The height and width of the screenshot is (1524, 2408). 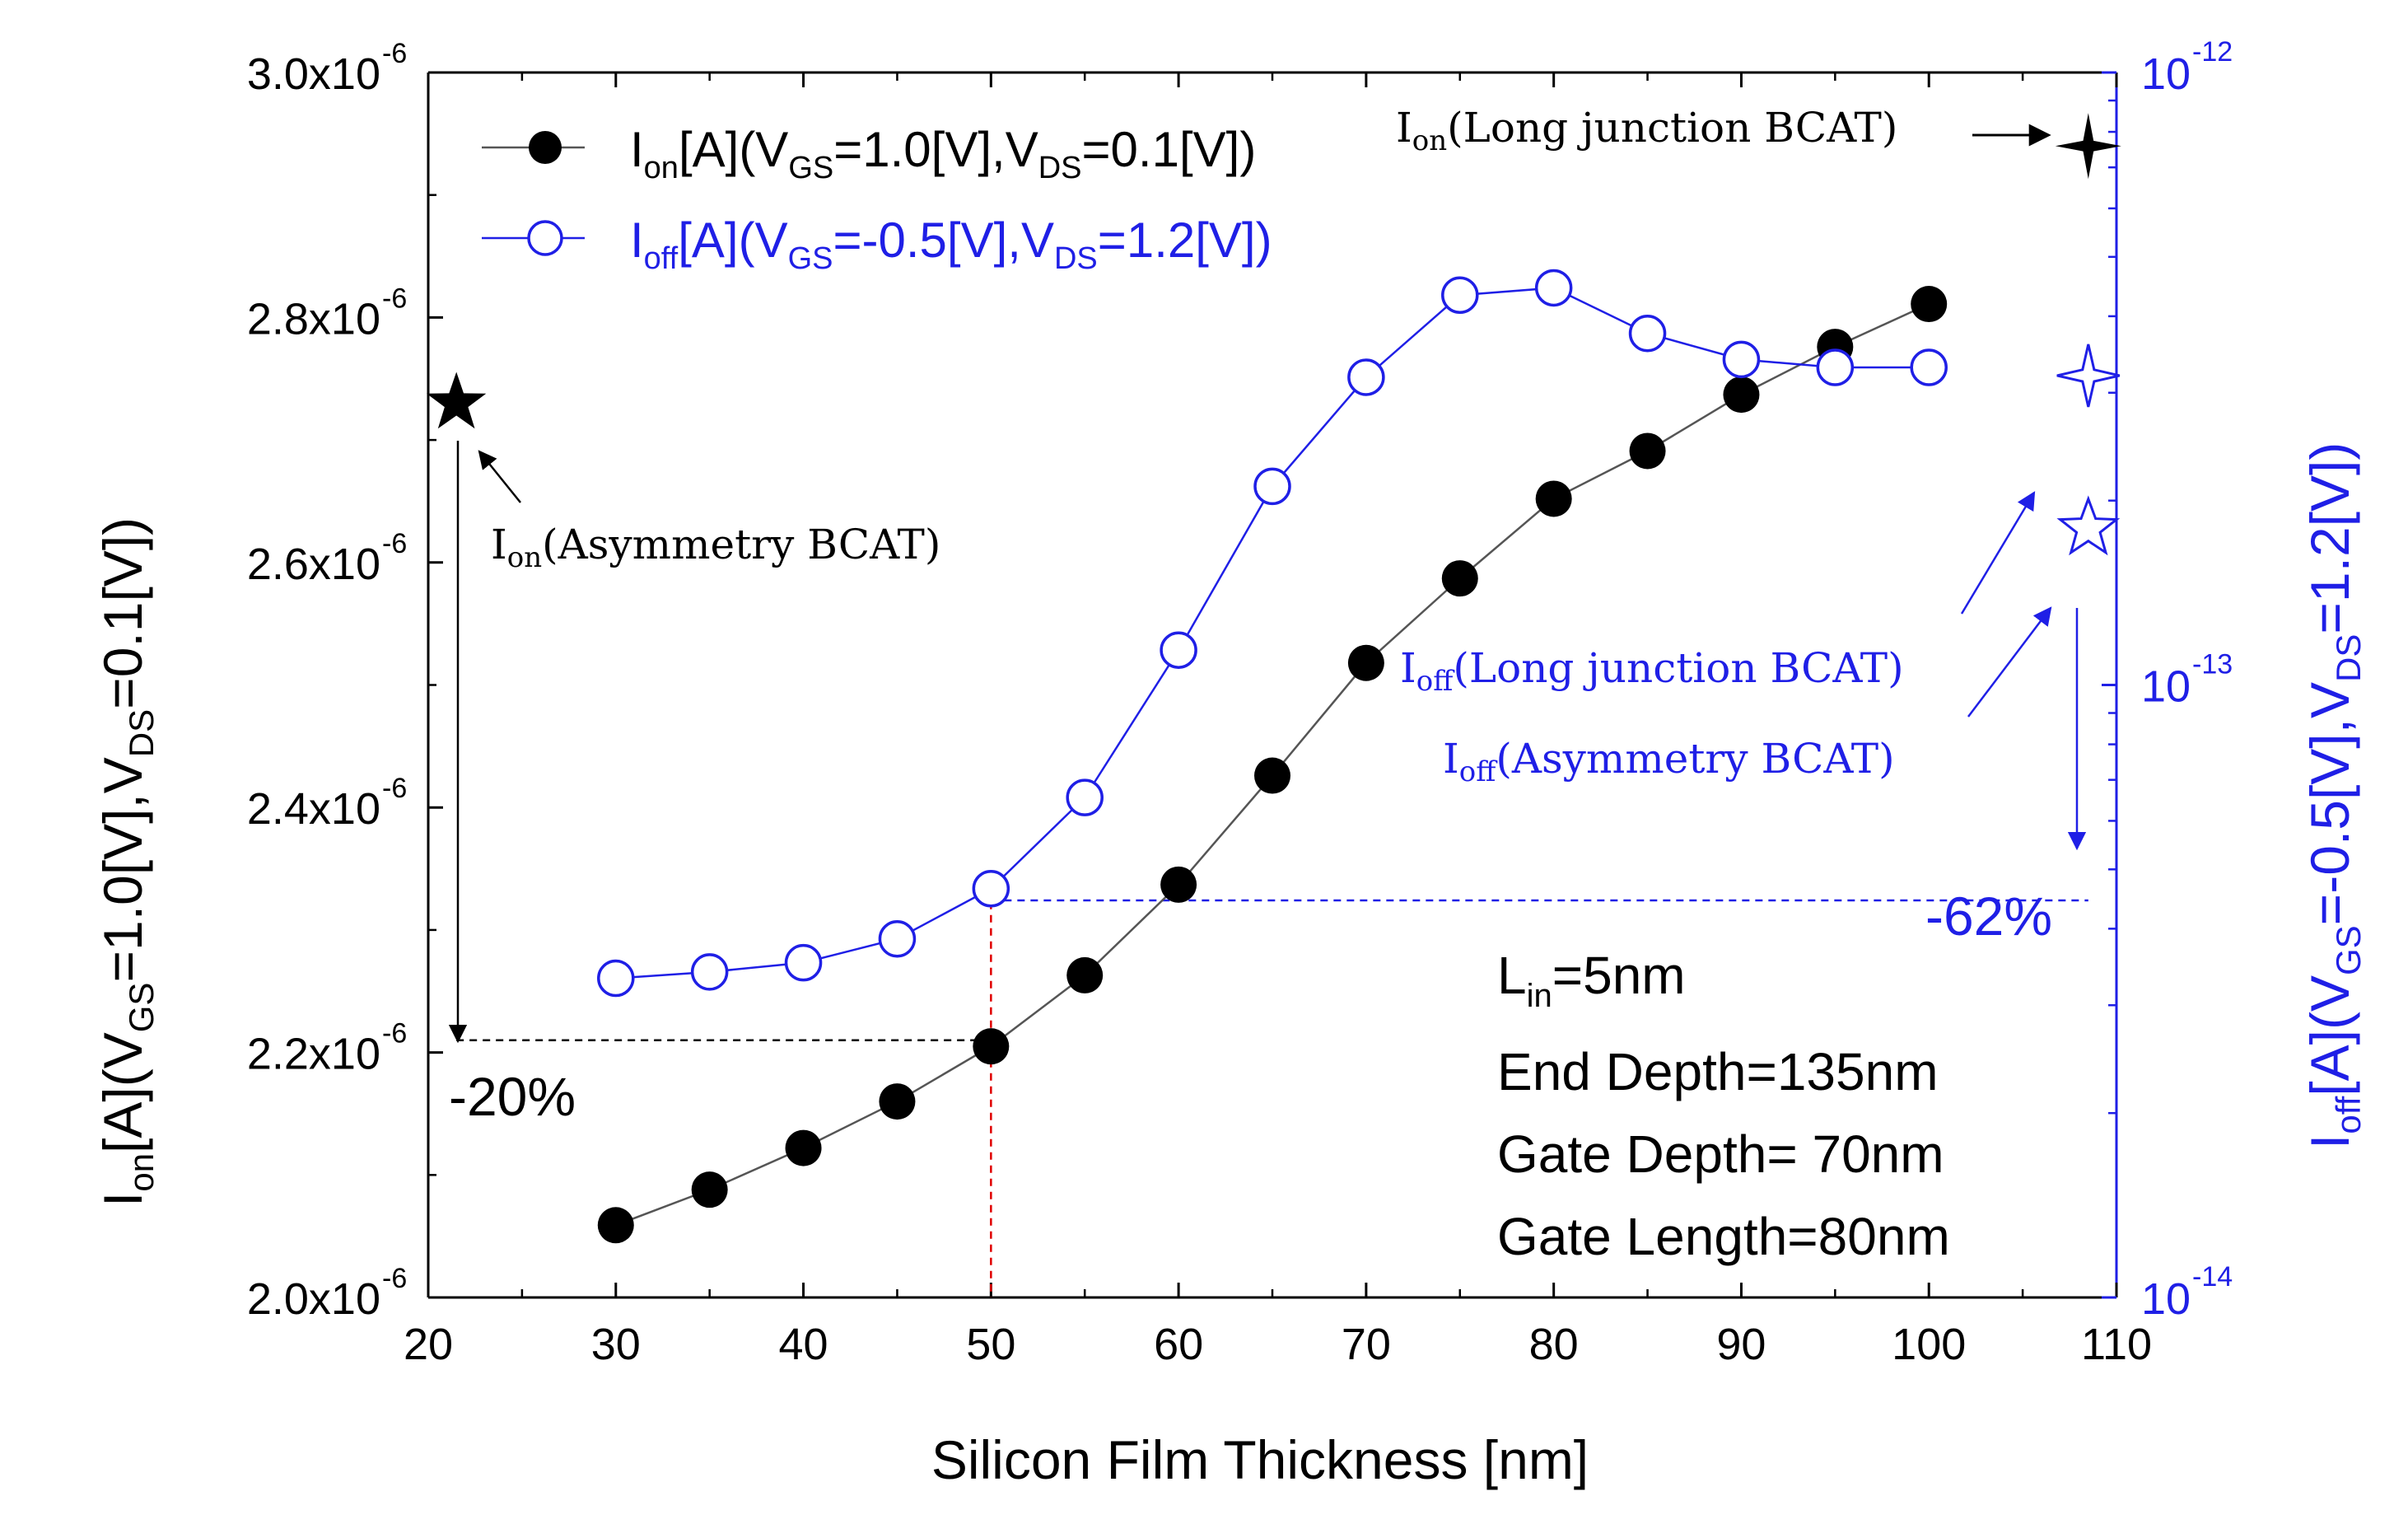 What do you see at coordinates (1720, 1154) in the screenshot?
I see `param-gate-depth: Gate Depth= 70nm` at bounding box center [1720, 1154].